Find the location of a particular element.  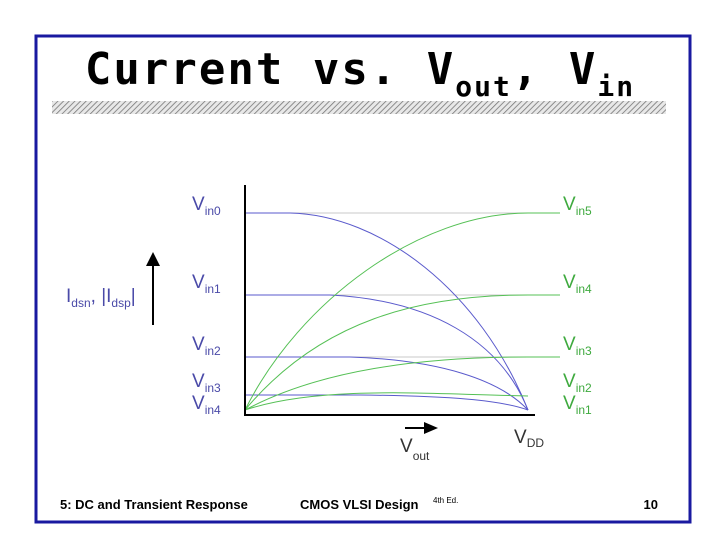

right-label: Vin5 is located at coordinates (577, 206).